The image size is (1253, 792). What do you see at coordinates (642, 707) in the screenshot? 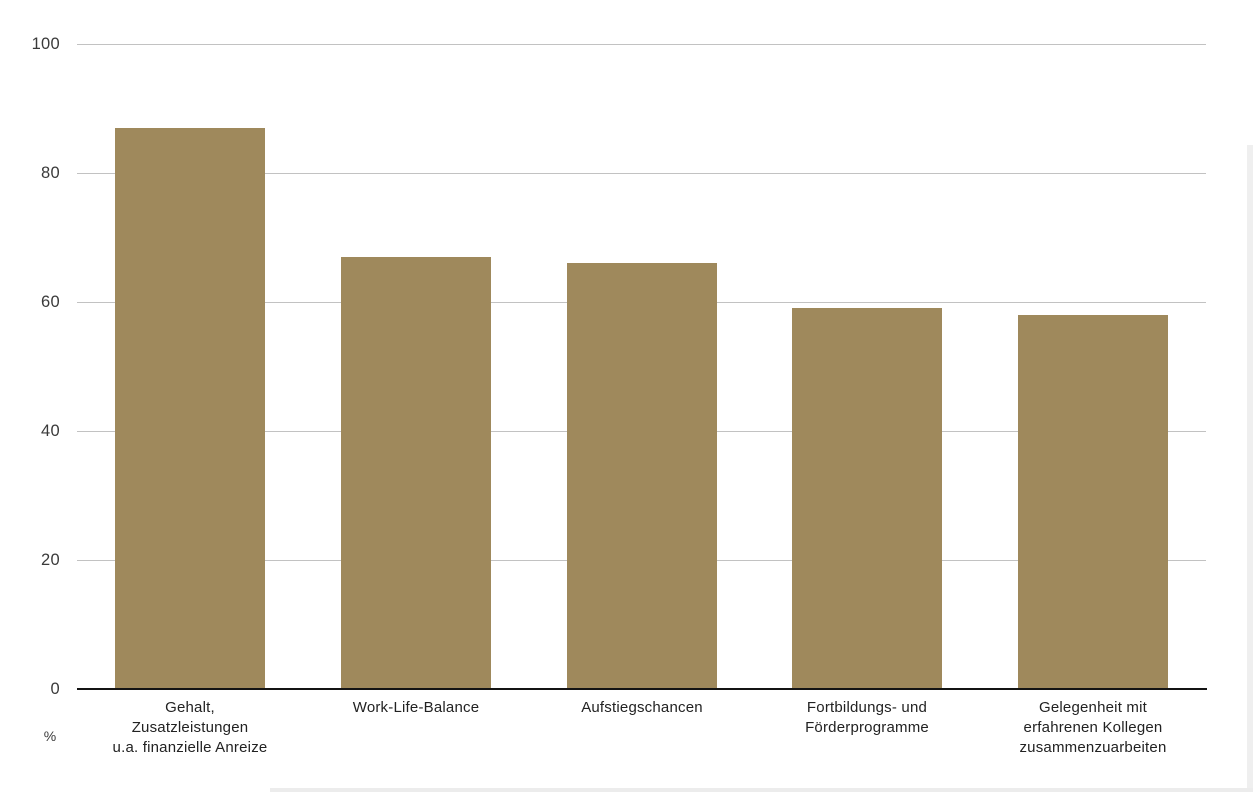
I see `x-category-label-3: Aufstiegschancen` at bounding box center [642, 707].